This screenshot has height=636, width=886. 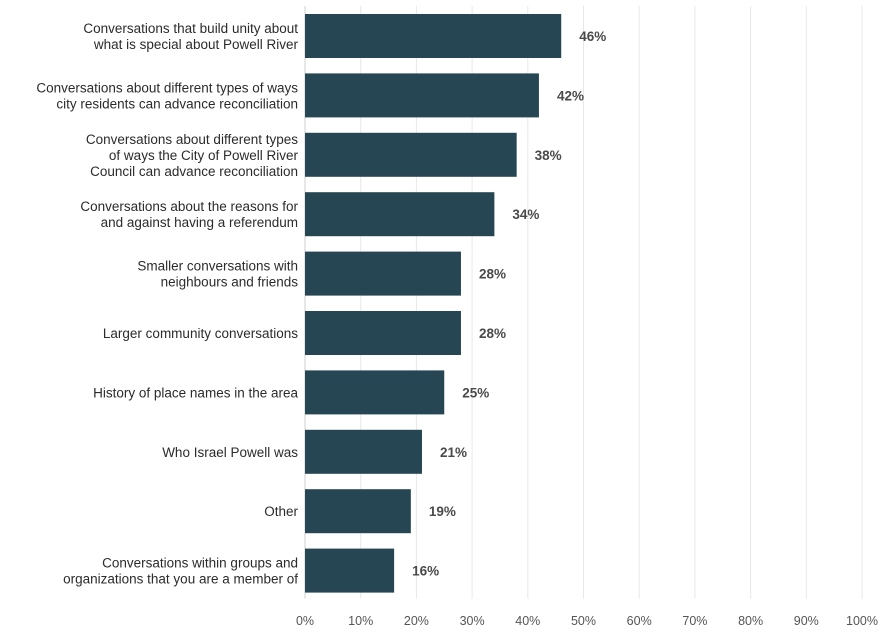 I want to click on bar-value-label: 46%, so click(x=592, y=36).